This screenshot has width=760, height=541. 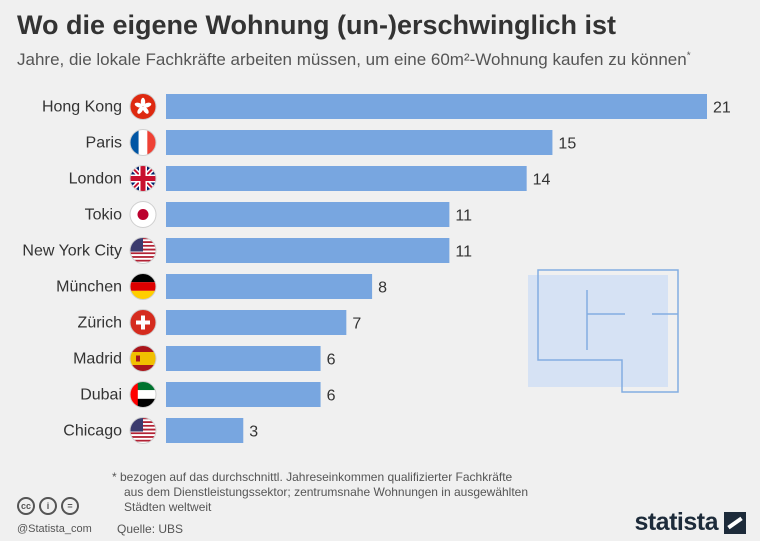 I want to click on switzerland-flag-icon, so click(x=143, y=322).